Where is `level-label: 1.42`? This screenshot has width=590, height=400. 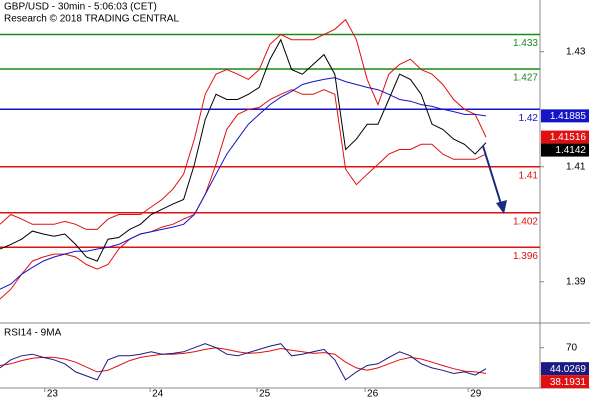
level-label: 1.42 is located at coordinates (529, 118).